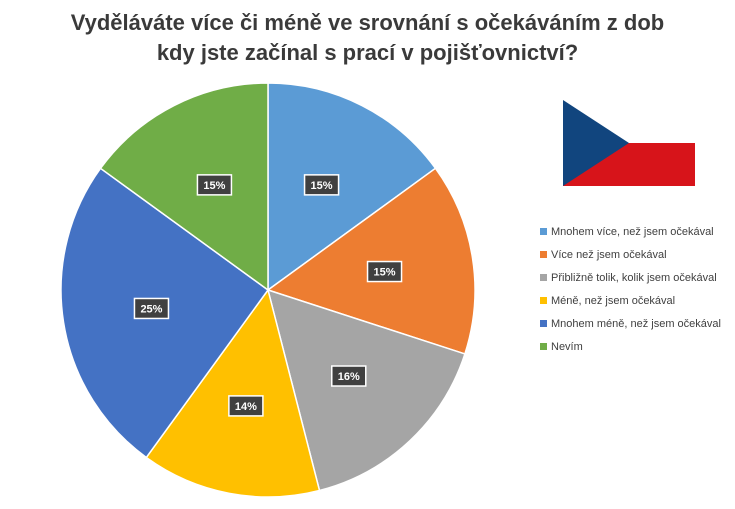 The height and width of the screenshot is (509, 735). I want to click on data-label-3: 16%, so click(349, 376).